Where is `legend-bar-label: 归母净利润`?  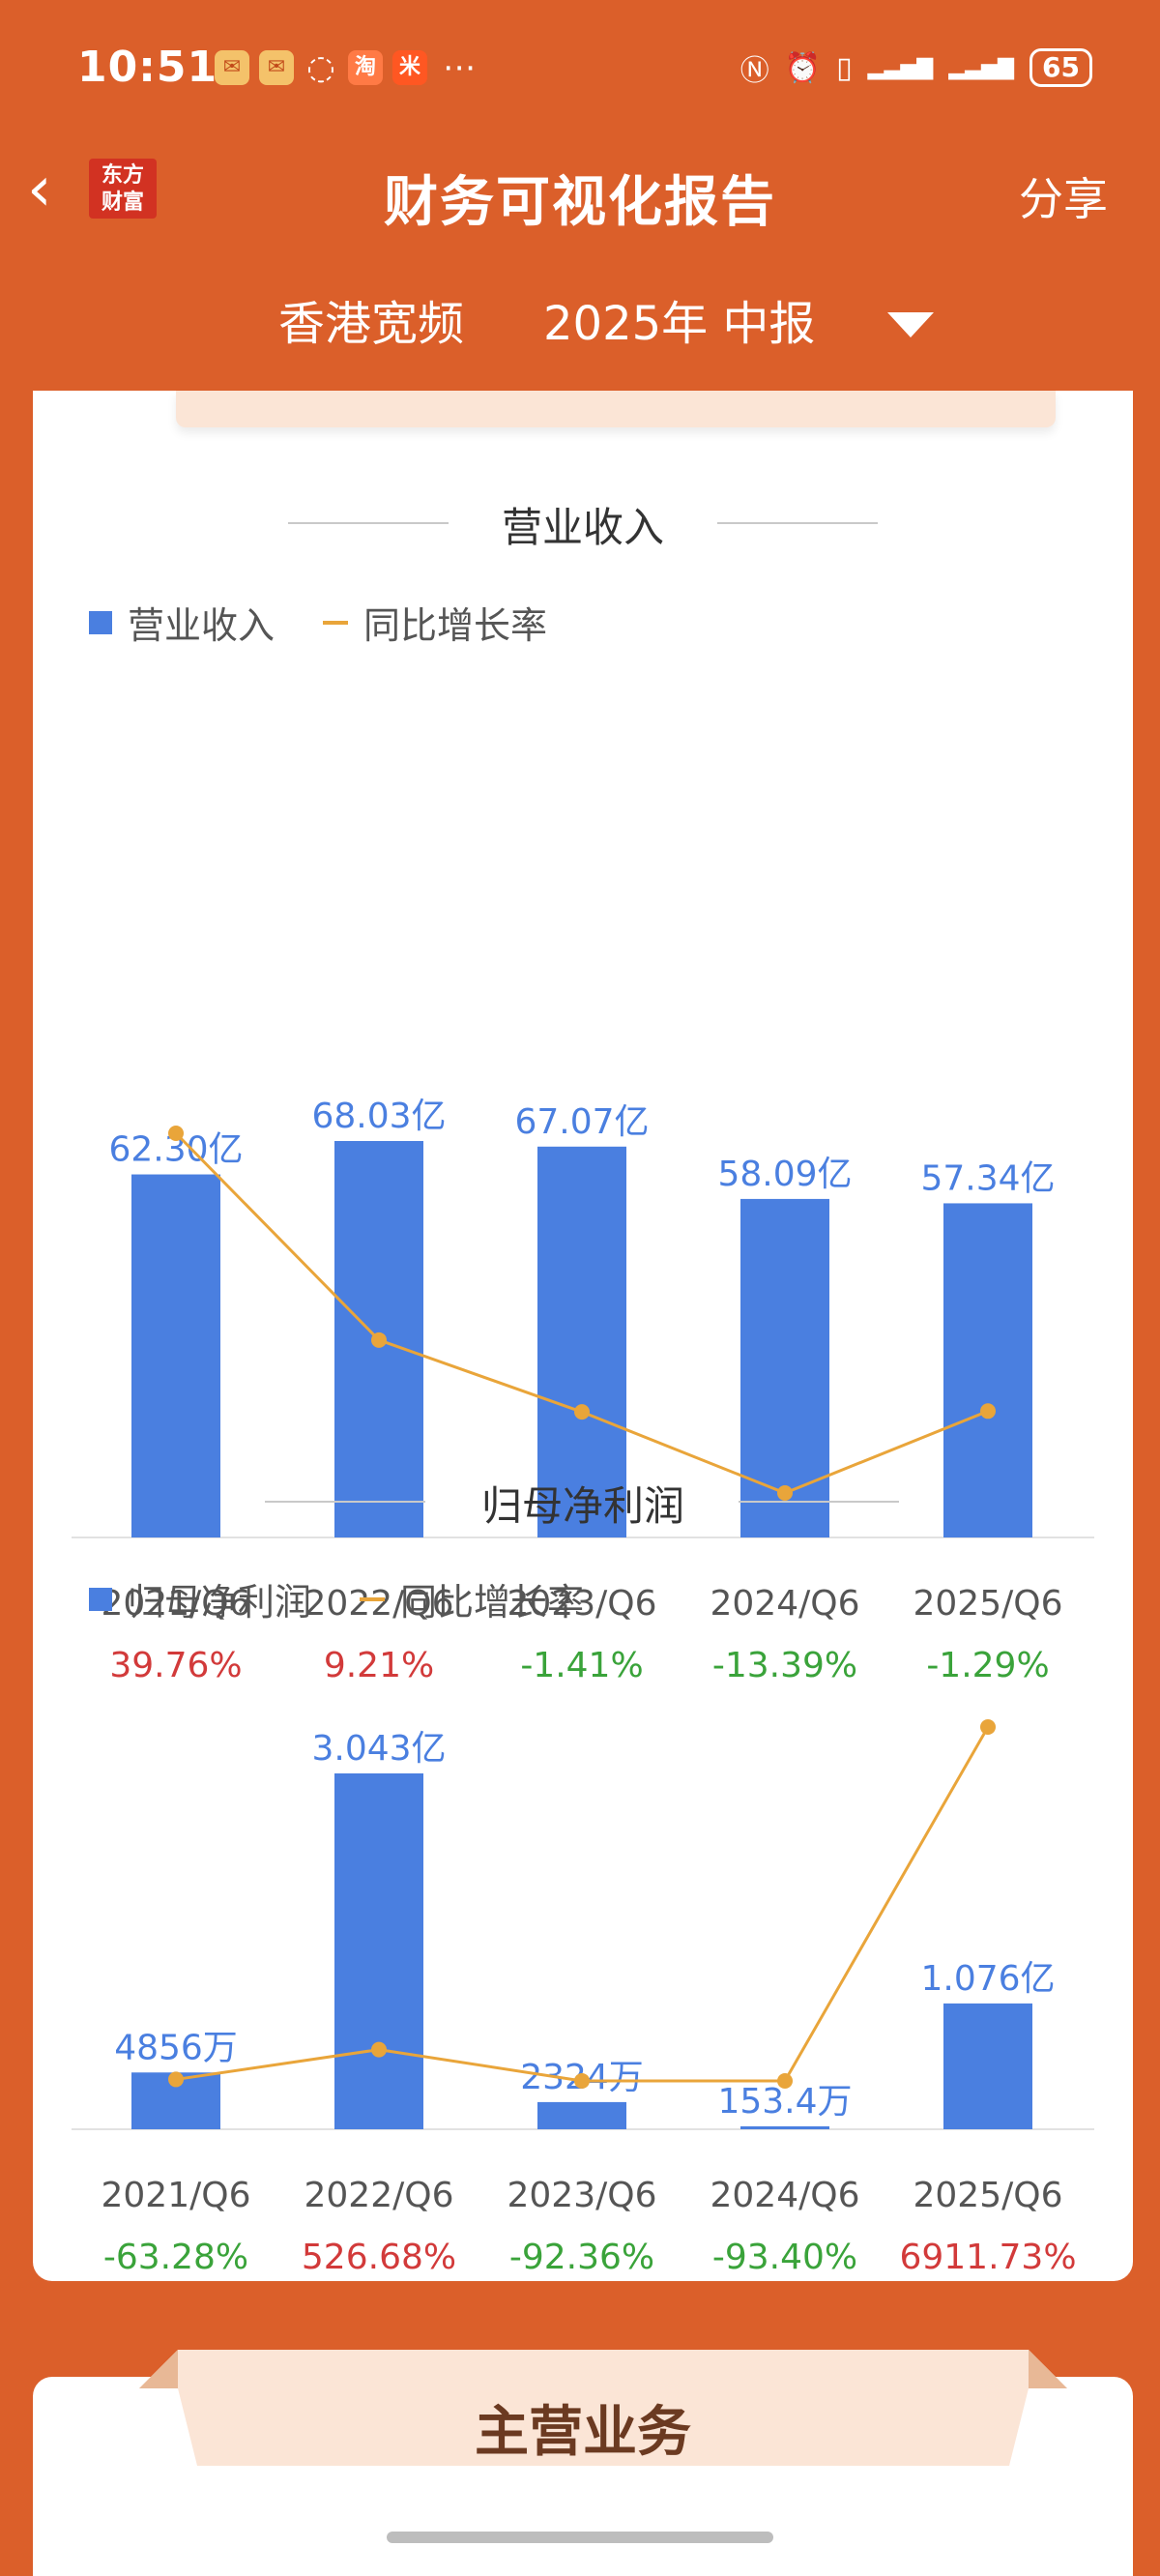
legend-bar-label: 归母净利润 is located at coordinates (220, 1602).